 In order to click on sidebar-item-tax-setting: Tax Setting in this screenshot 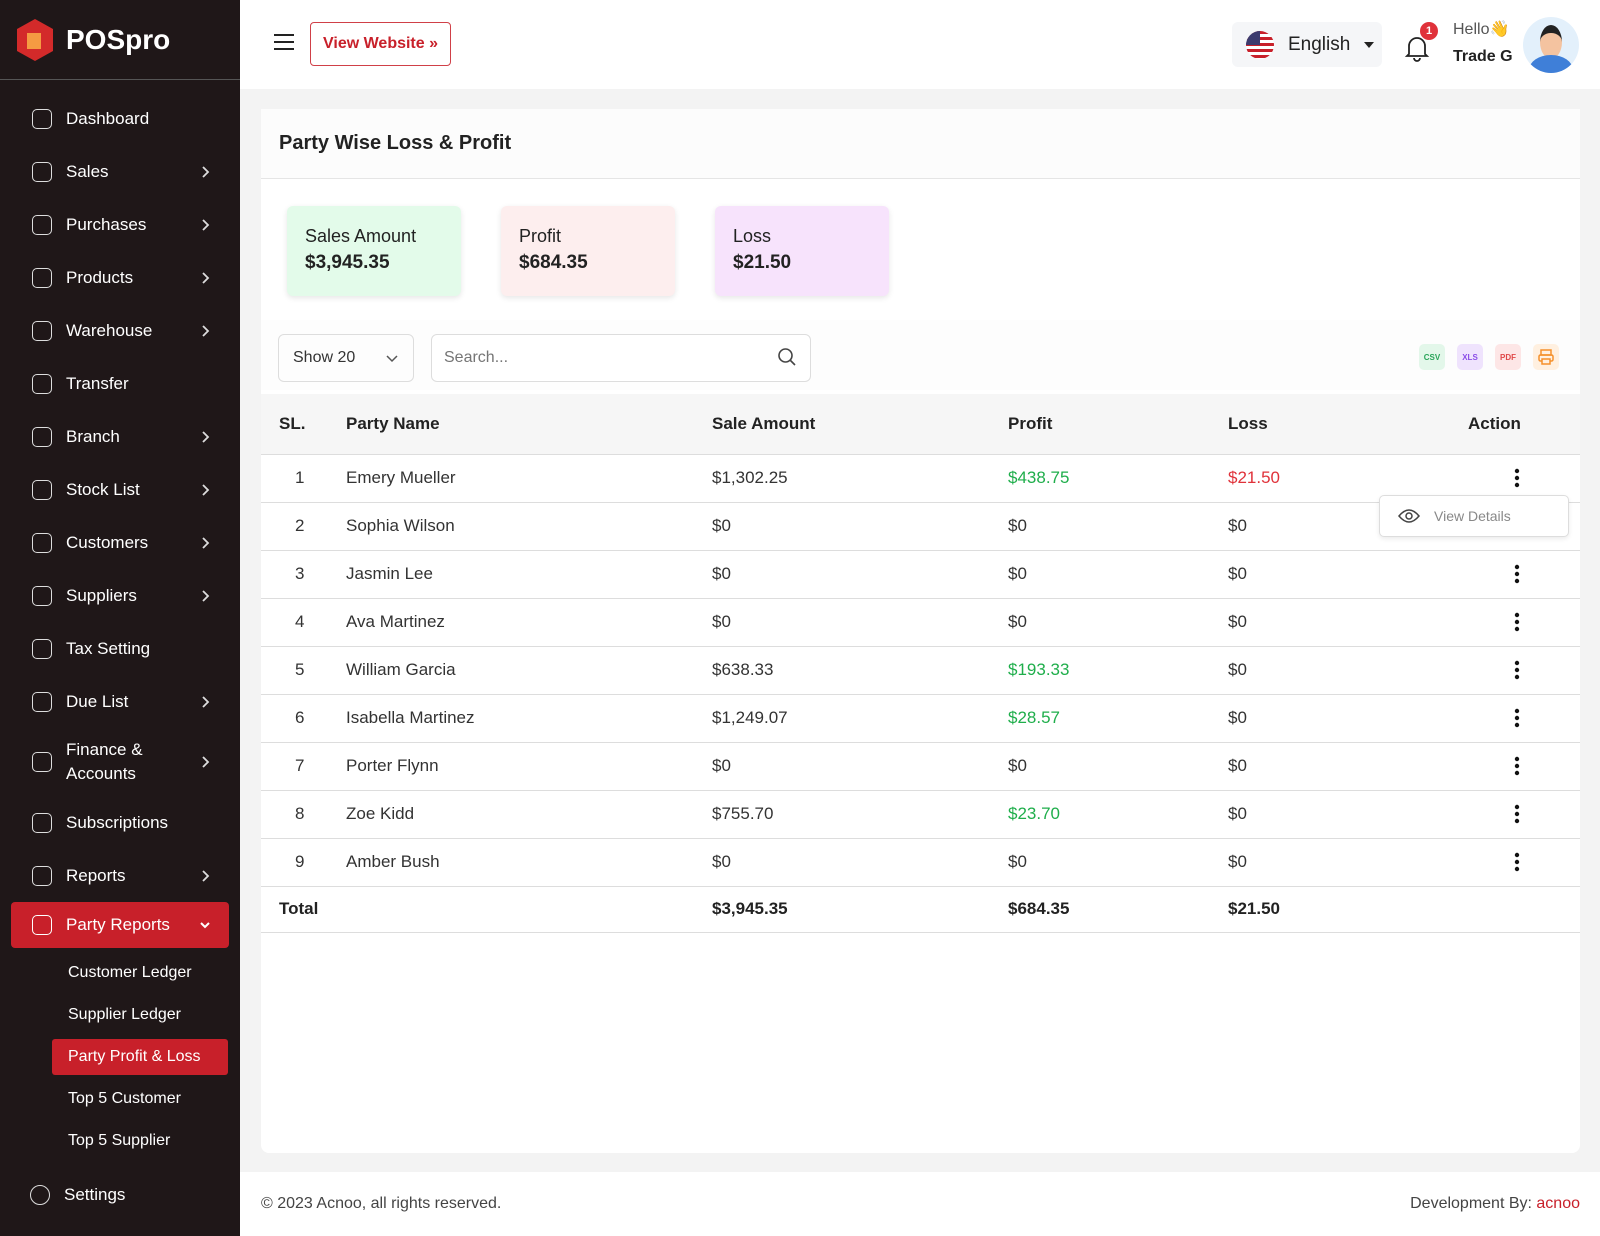, I will do `click(120, 648)`.